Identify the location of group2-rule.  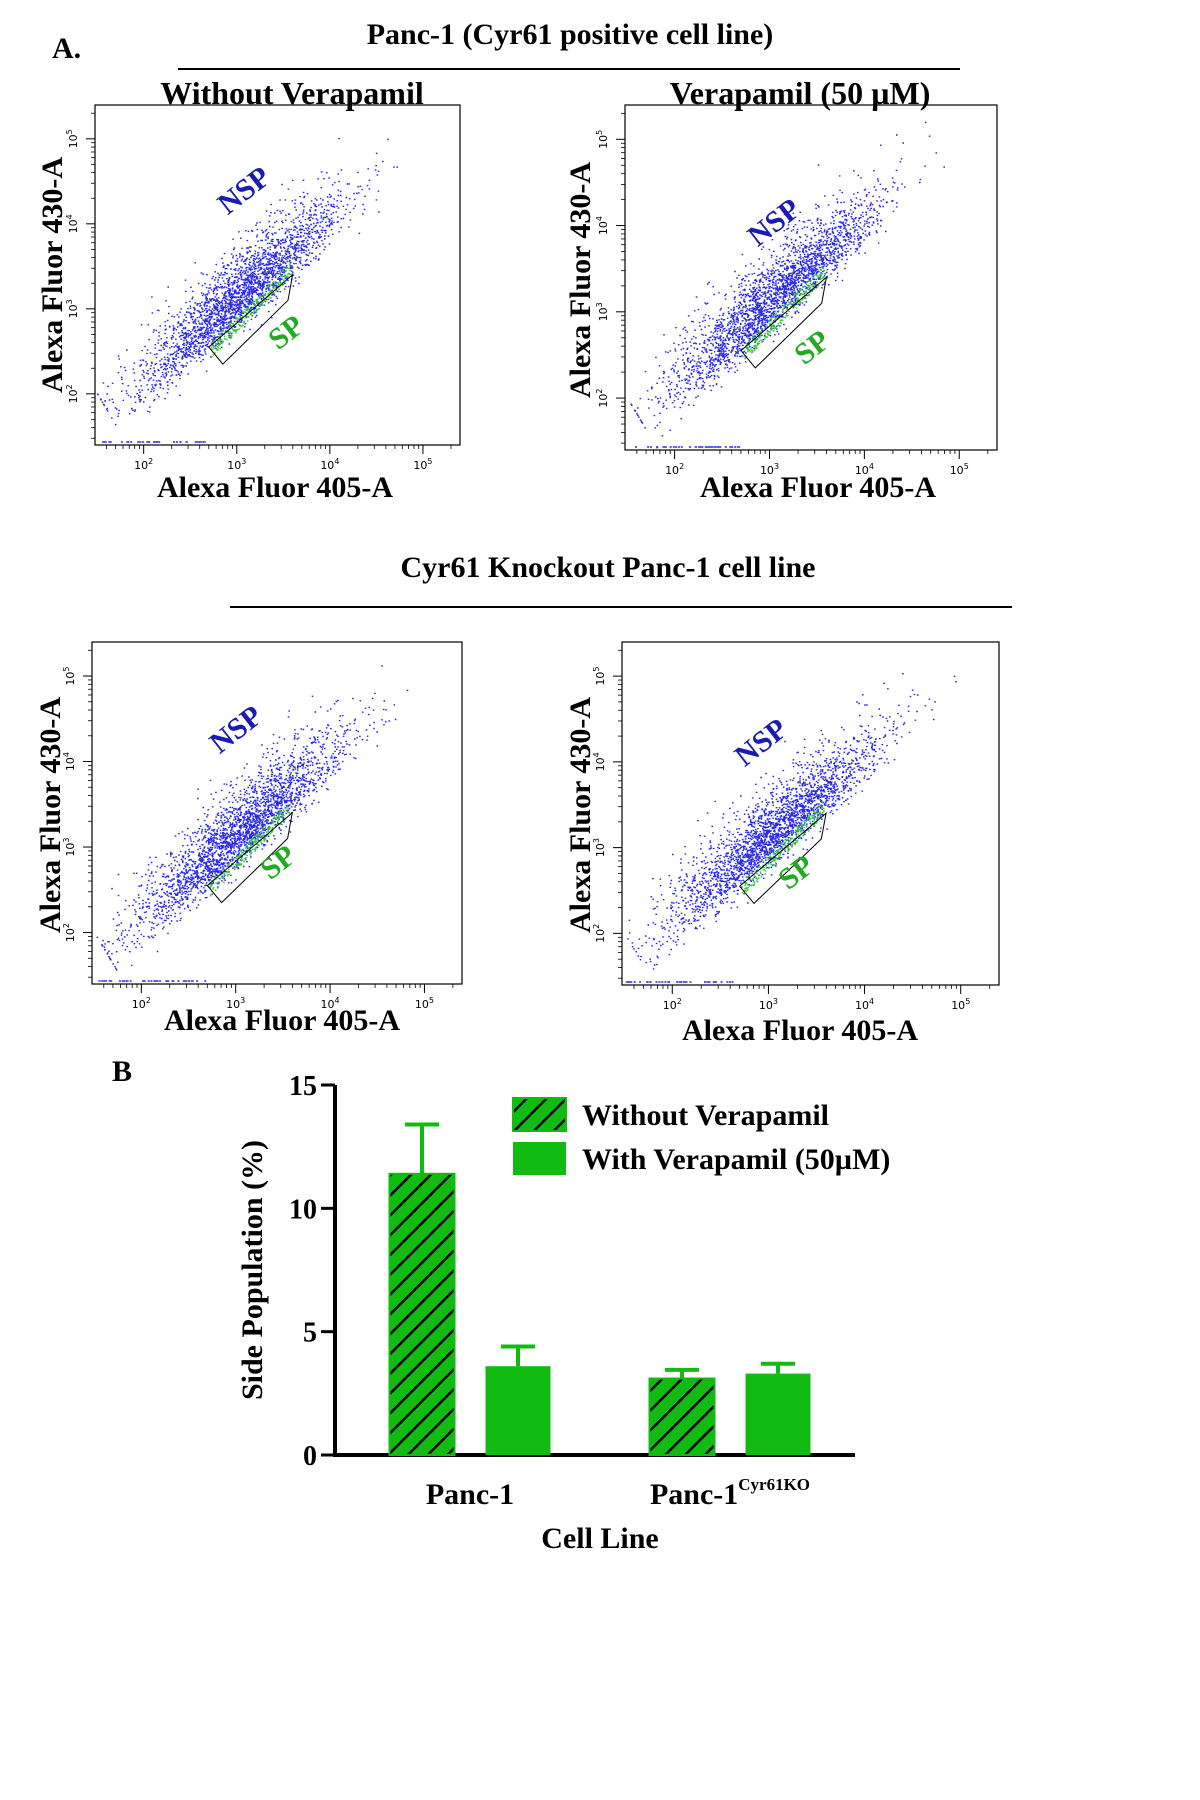
(621, 607).